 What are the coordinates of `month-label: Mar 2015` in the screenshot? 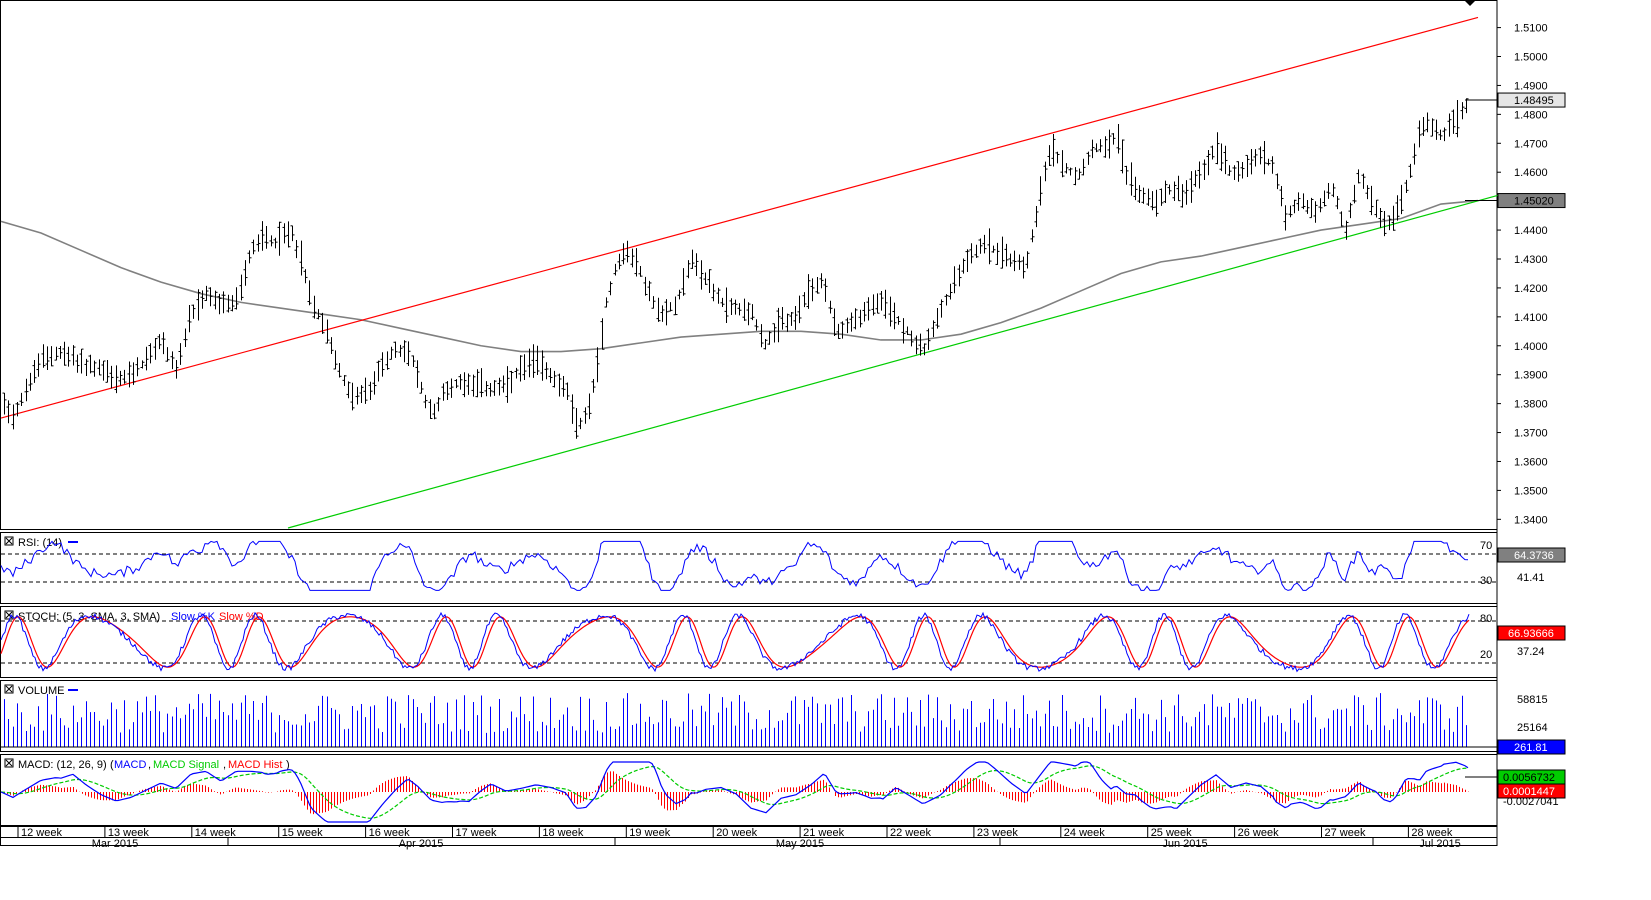 It's located at (115, 844).